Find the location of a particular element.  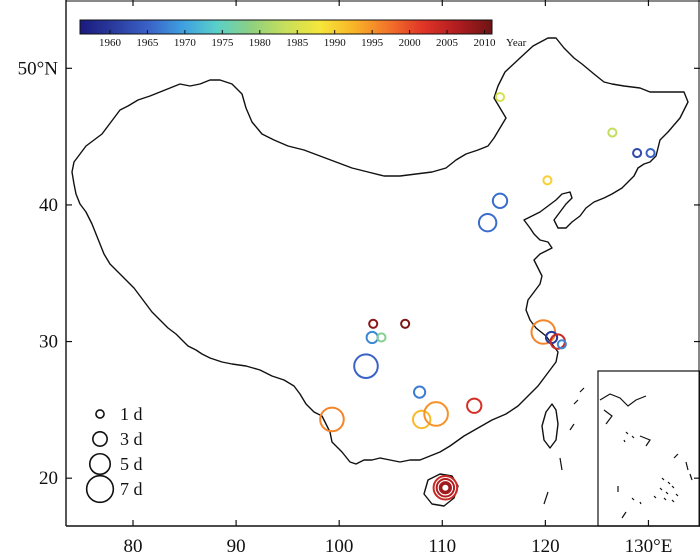

colorbar-tick-label: 1995 is located at coordinates (372, 43).